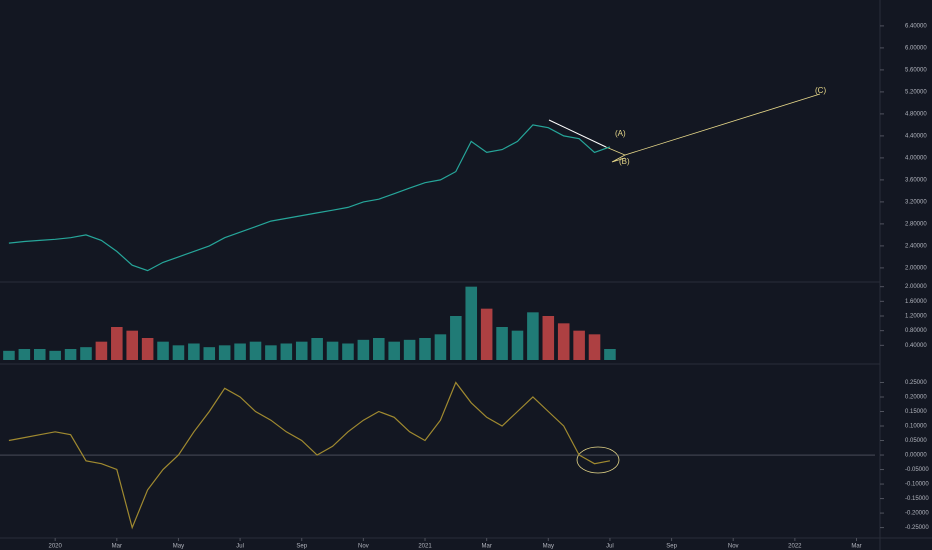 This screenshot has width=932, height=550. I want to click on wave-label: (B), so click(624, 161).